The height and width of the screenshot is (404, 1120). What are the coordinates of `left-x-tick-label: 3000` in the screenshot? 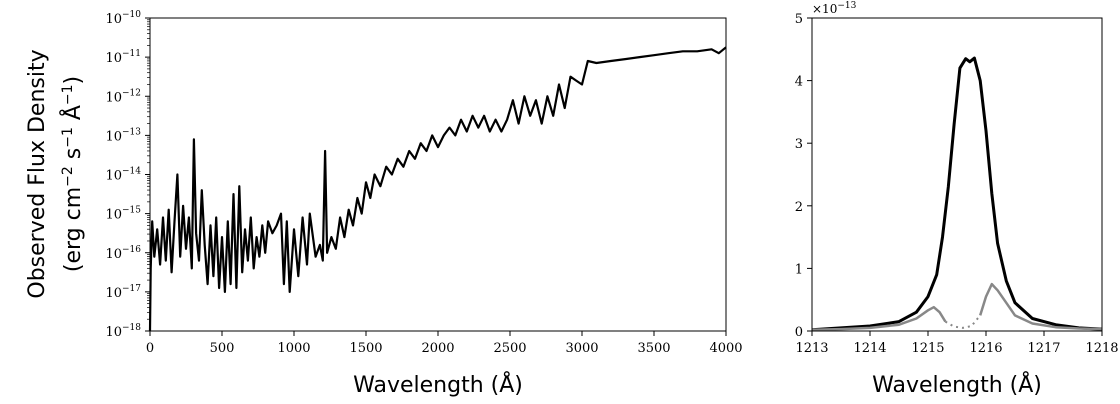 It's located at (581, 348).